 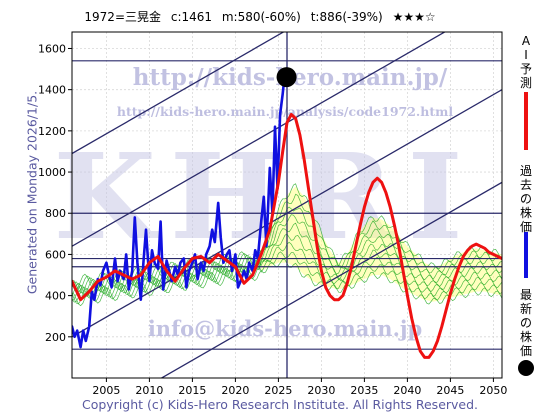 What do you see at coordinates (407, 390) in the screenshot?
I see `x-tick-label: 2040` at bounding box center [407, 390].